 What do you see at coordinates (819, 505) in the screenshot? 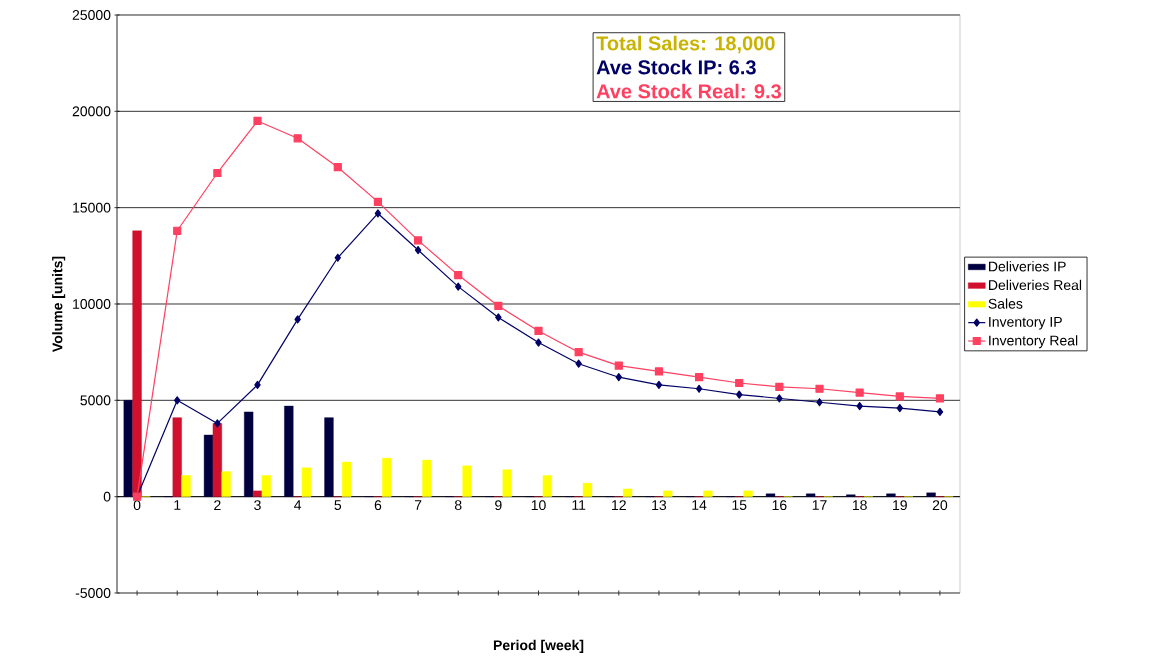
I see `x-tick-label: 17` at bounding box center [819, 505].